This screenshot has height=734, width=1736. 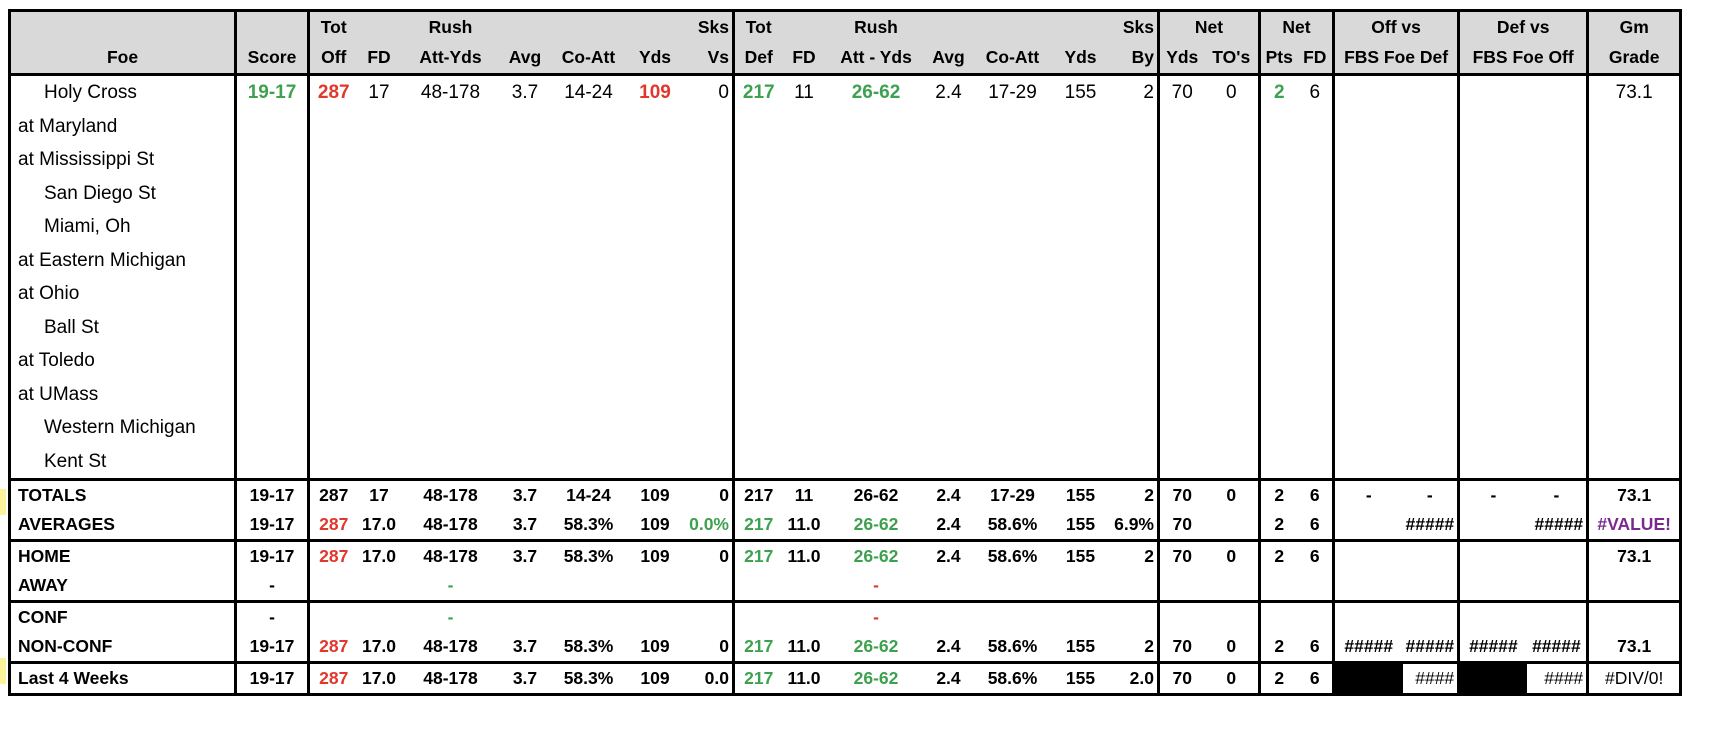 I want to click on hdr-avg: Avg, so click(x=525, y=58).